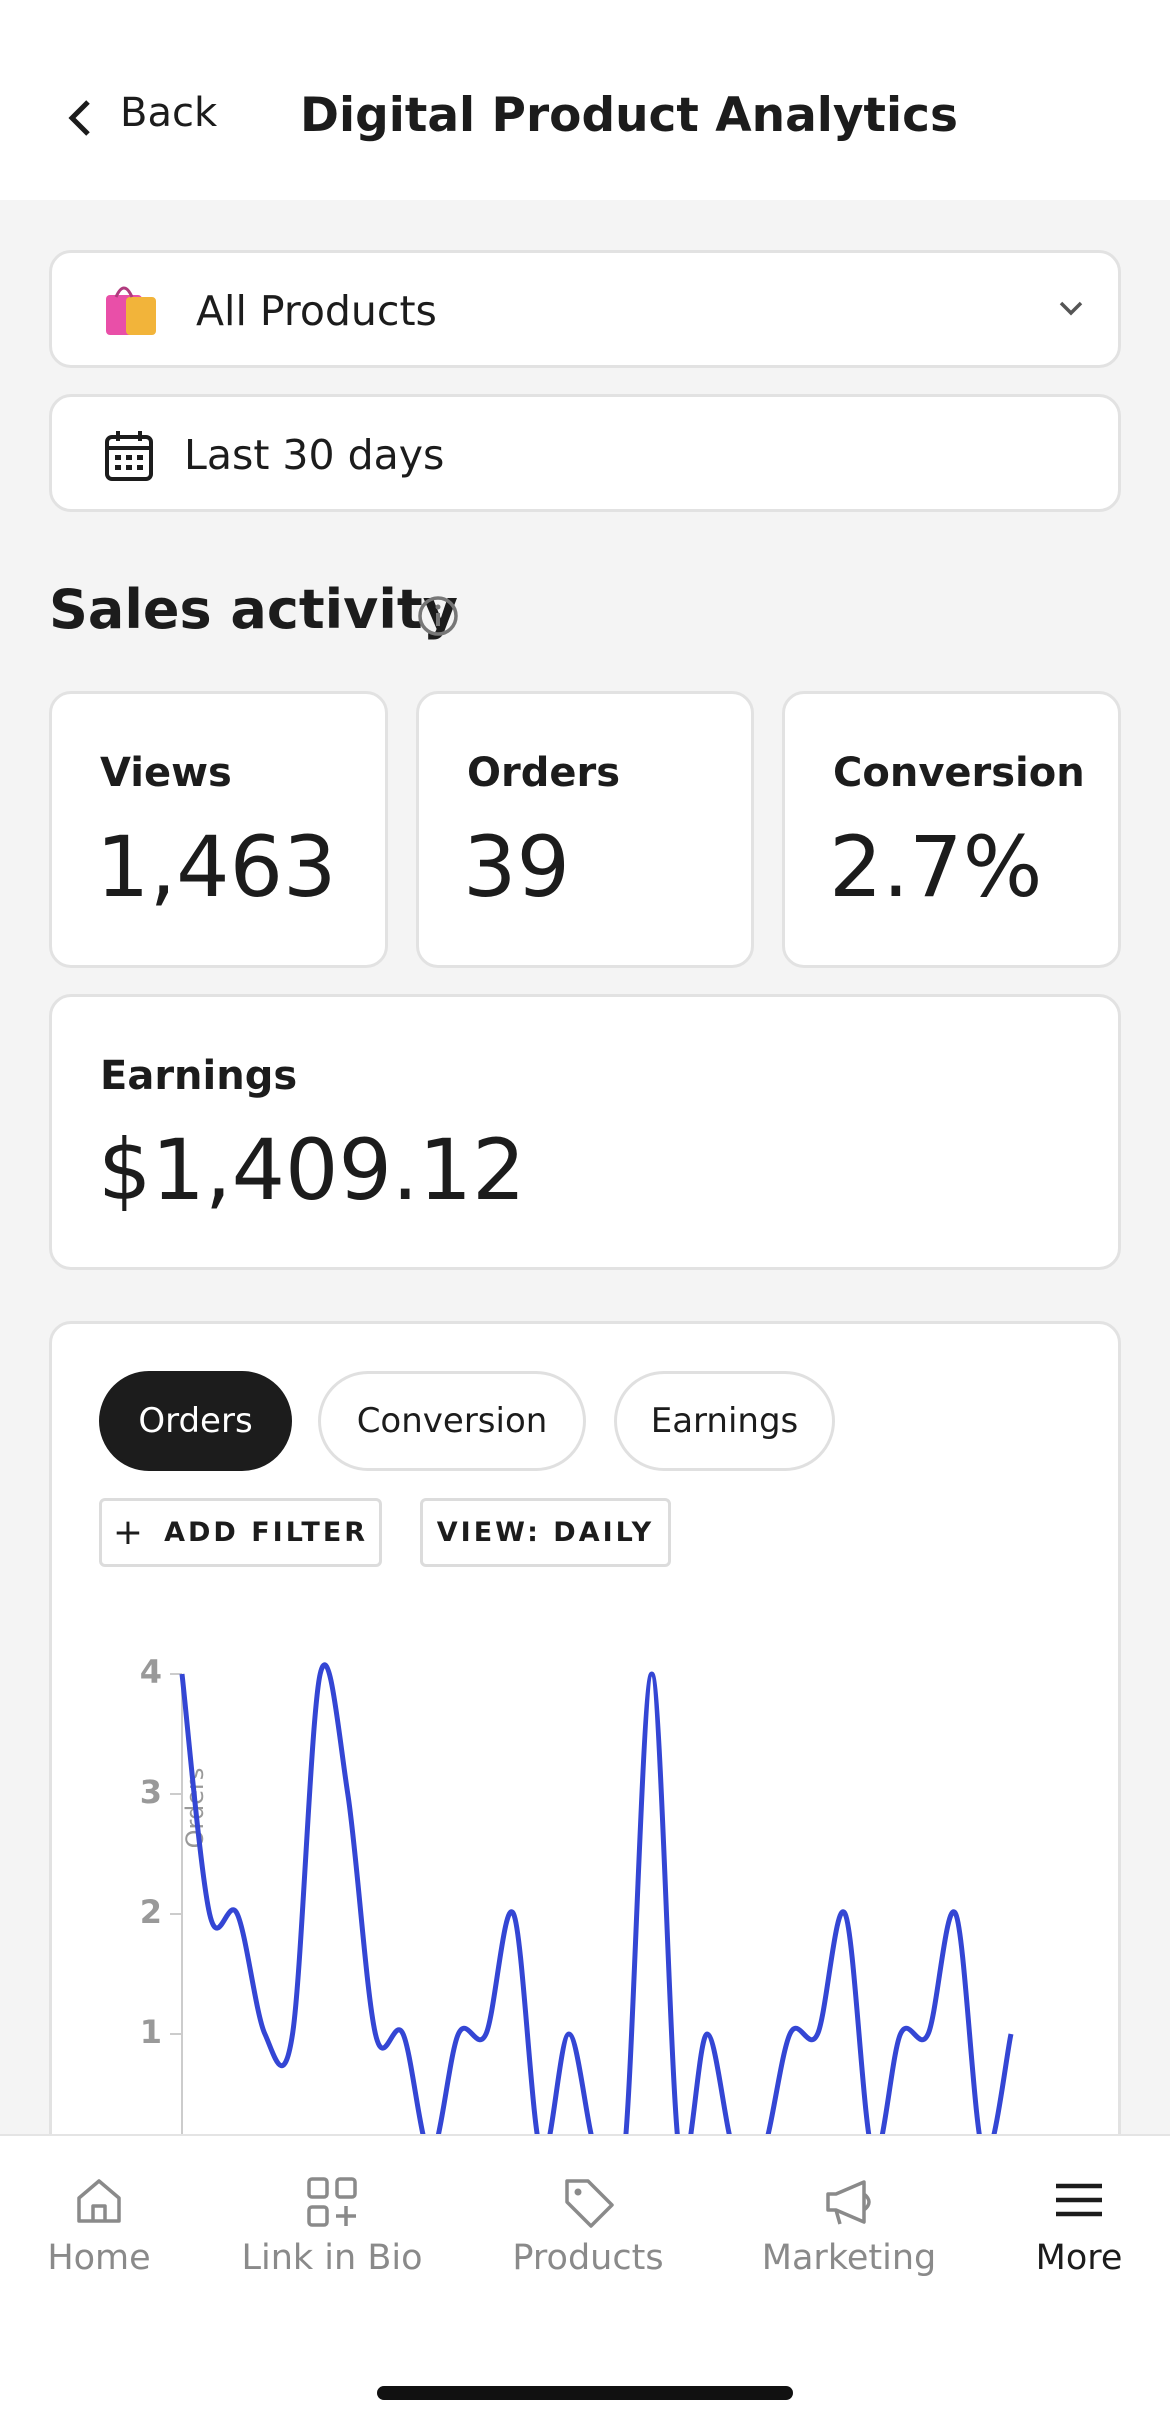  I want to click on back-button: Back, so click(169, 113).